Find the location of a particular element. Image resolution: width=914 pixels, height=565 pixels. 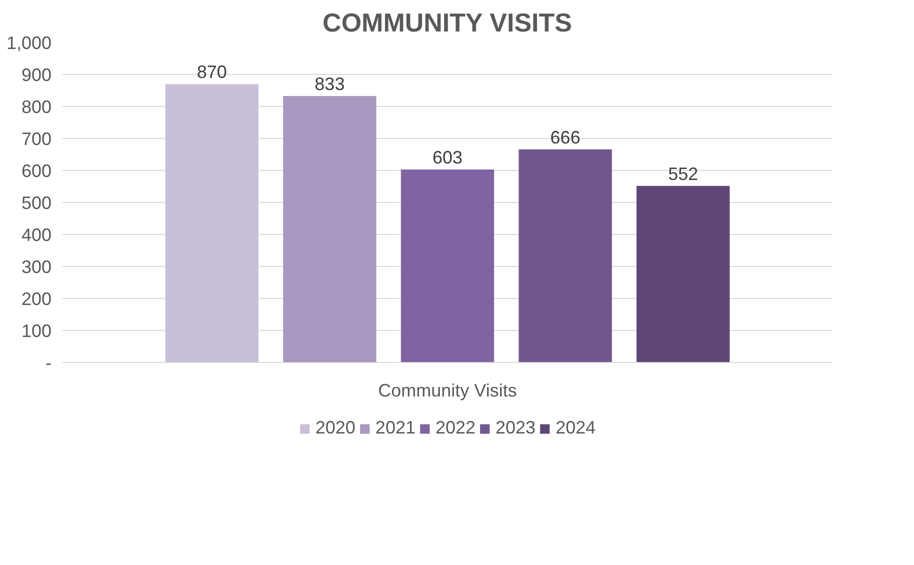

y-tick-label: 200 is located at coordinates (36, 299).